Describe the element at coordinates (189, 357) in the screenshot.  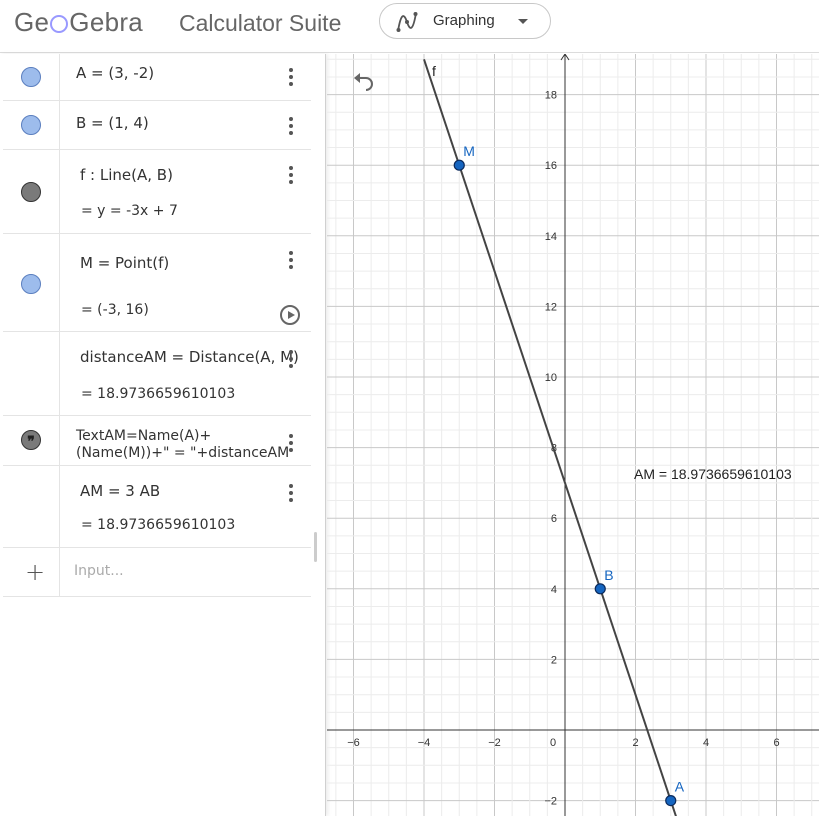
I see `definition-distance-am: distanceAM = Distance(A, M)` at that location.